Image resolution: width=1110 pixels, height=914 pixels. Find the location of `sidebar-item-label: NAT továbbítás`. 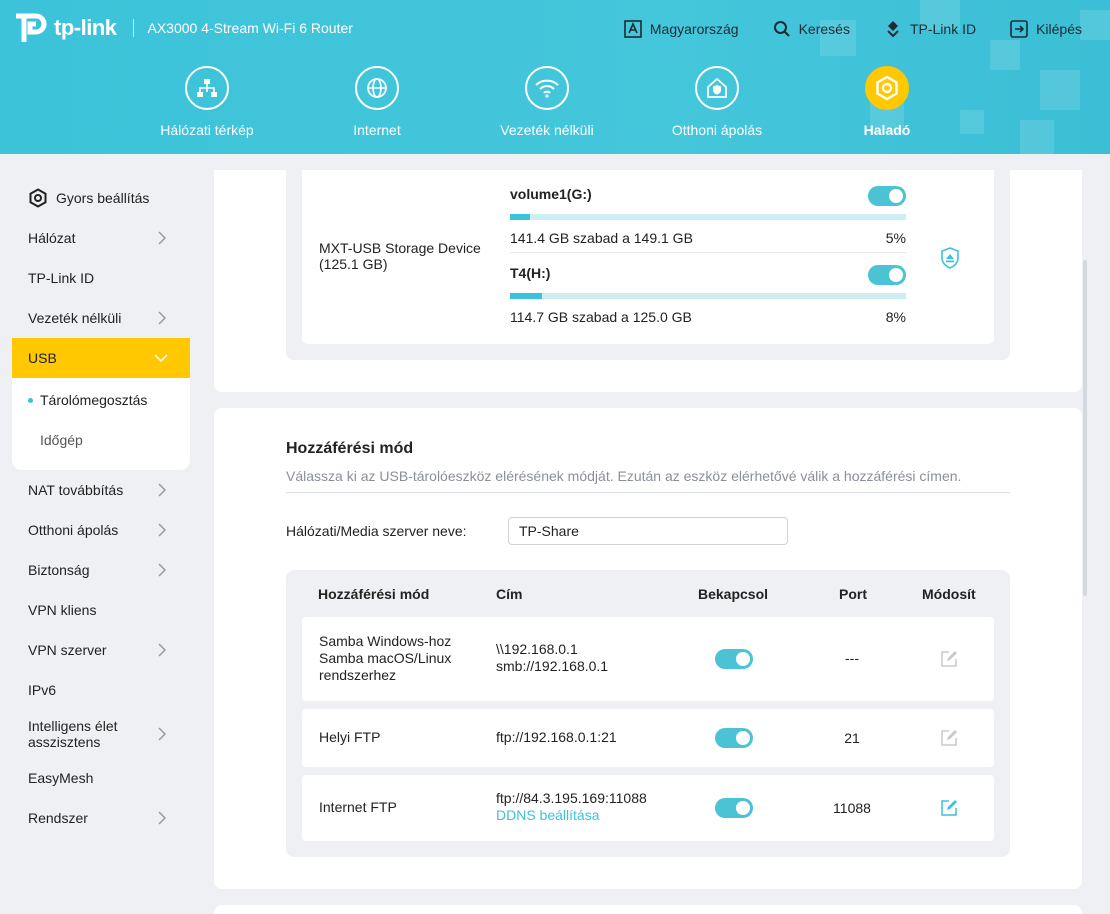

sidebar-item-label: NAT továbbítás is located at coordinates (76, 490).